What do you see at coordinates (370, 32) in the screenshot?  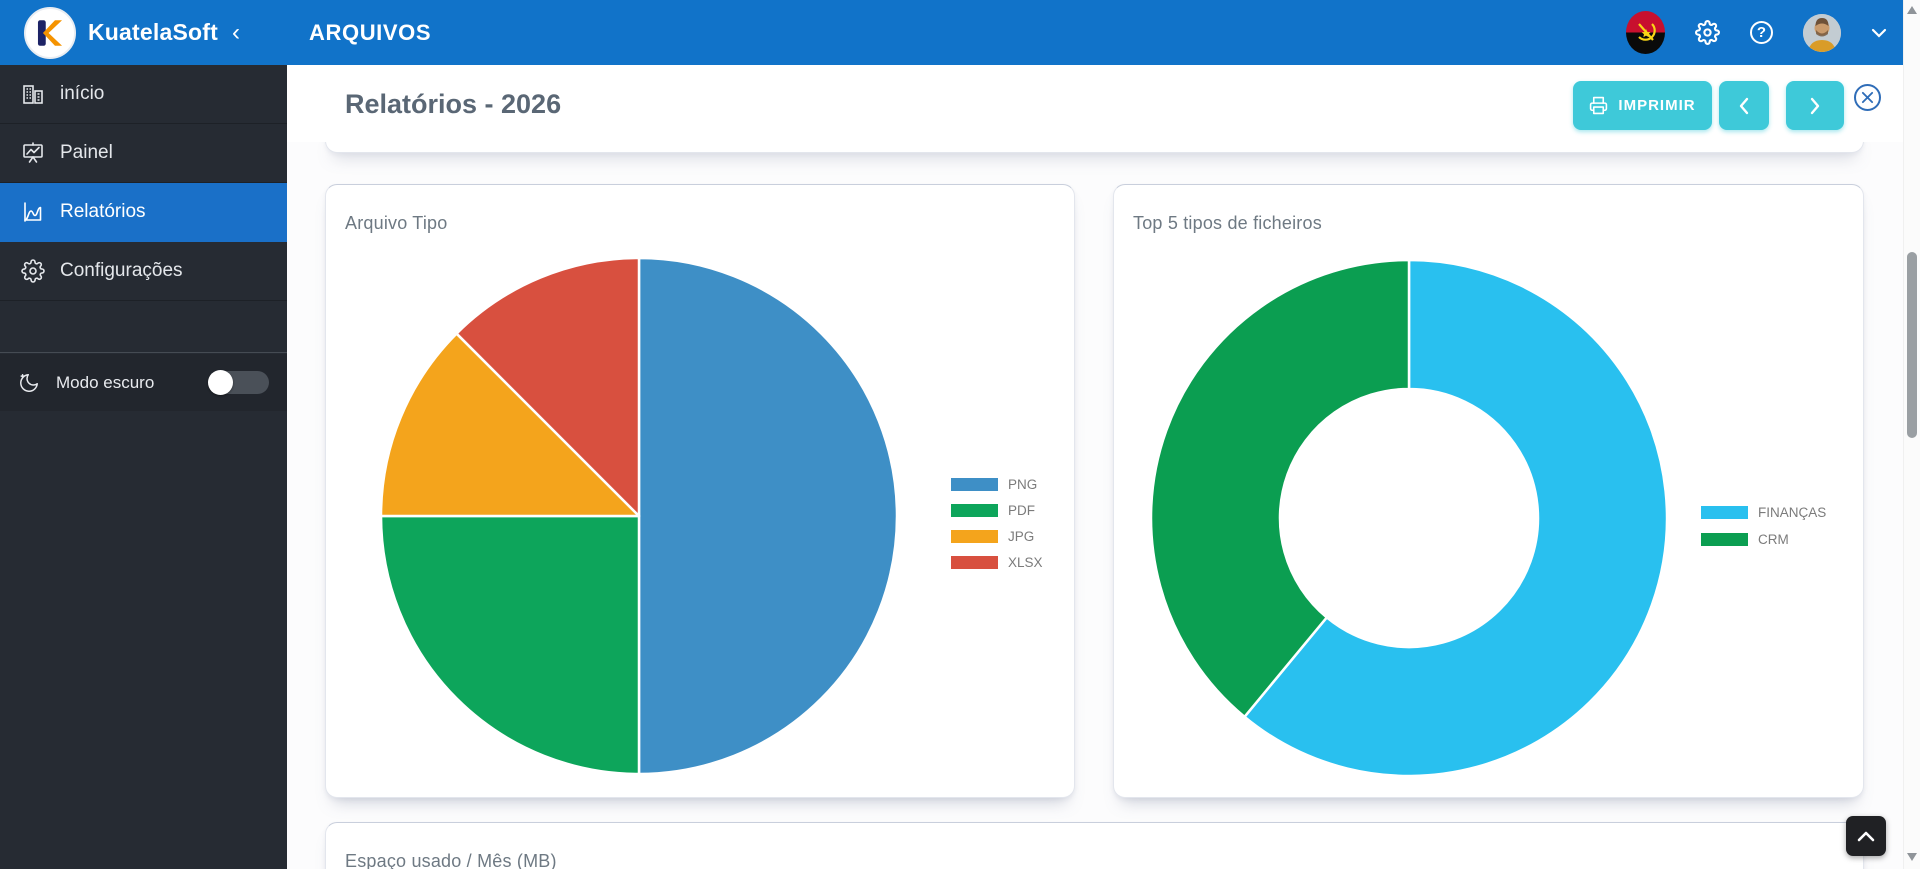 I see `topbar-page-title: ARQUIVOS` at bounding box center [370, 32].